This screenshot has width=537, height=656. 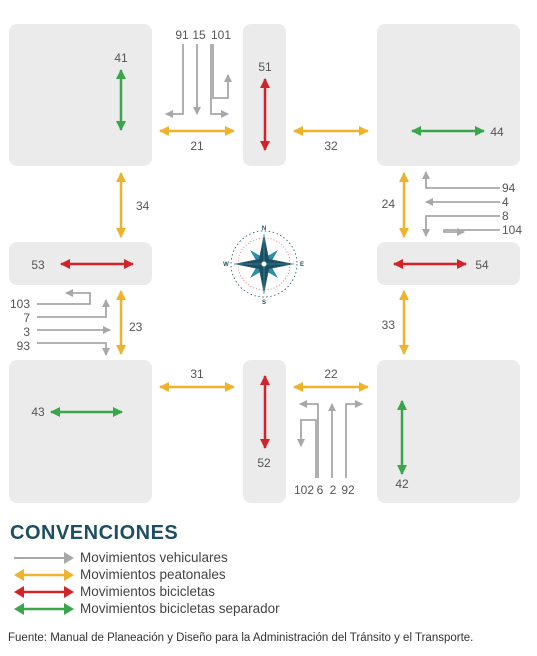 What do you see at coordinates (264, 463) in the screenshot?
I see `label-52: 52` at bounding box center [264, 463].